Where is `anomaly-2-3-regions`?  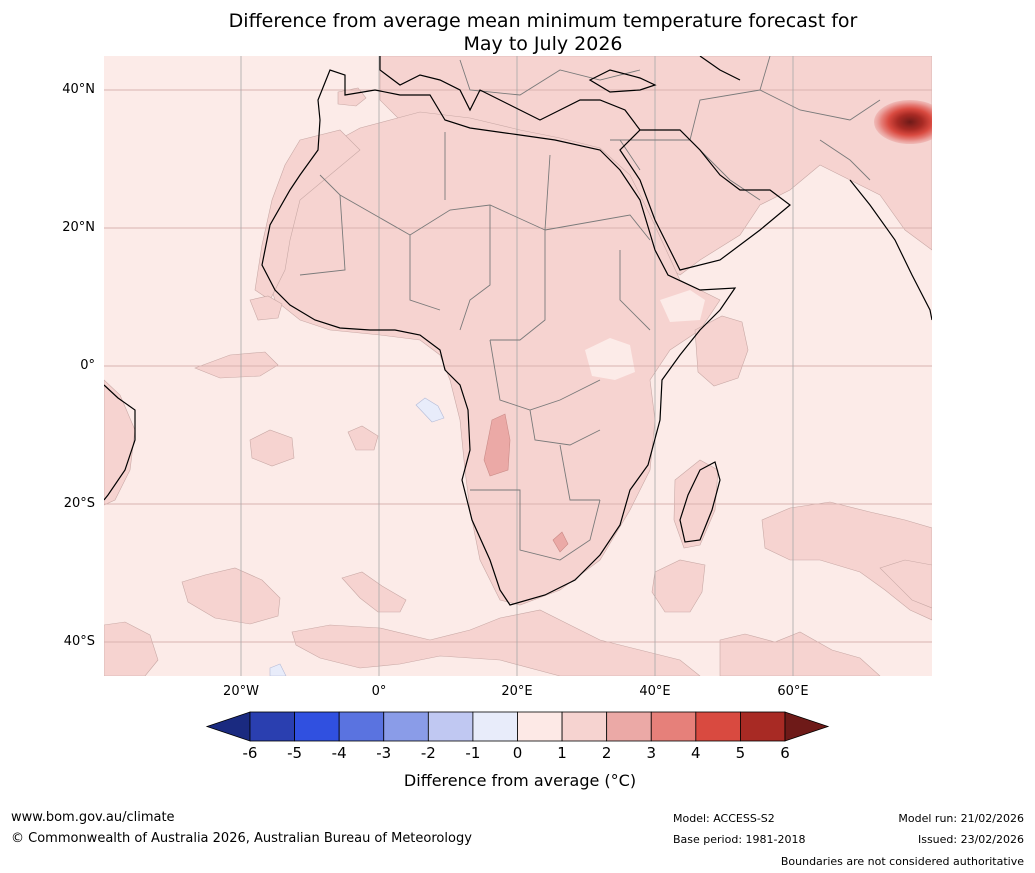
anomaly-2-3-regions is located at coordinates (526, 483).